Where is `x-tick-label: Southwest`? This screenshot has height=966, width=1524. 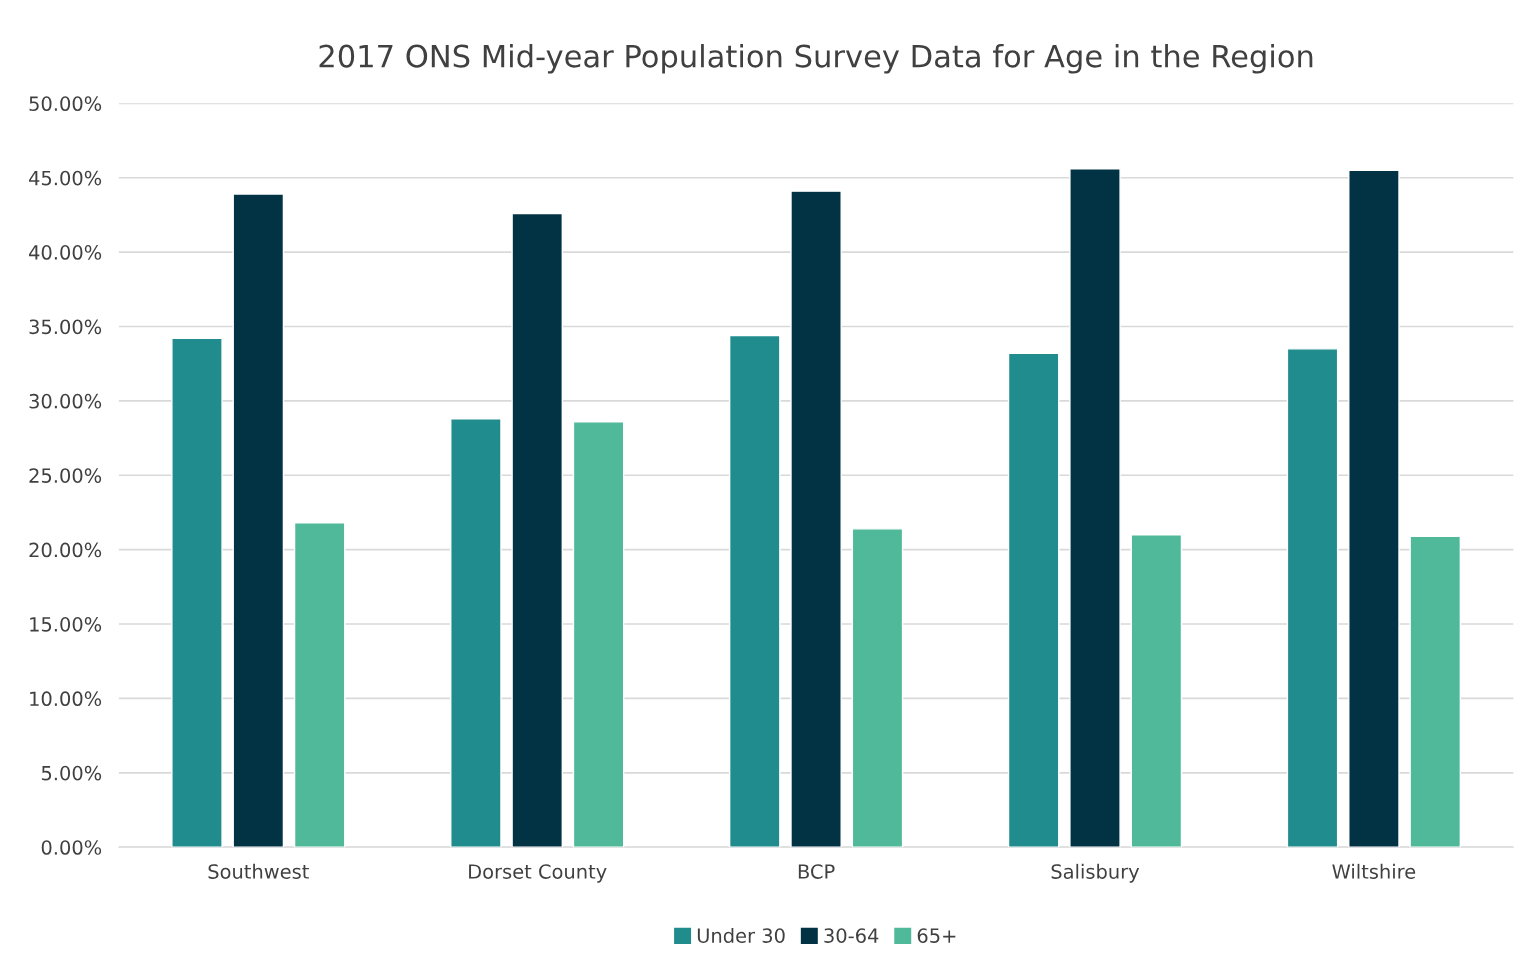 x-tick-label: Southwest is located at coordinates (258, 871).